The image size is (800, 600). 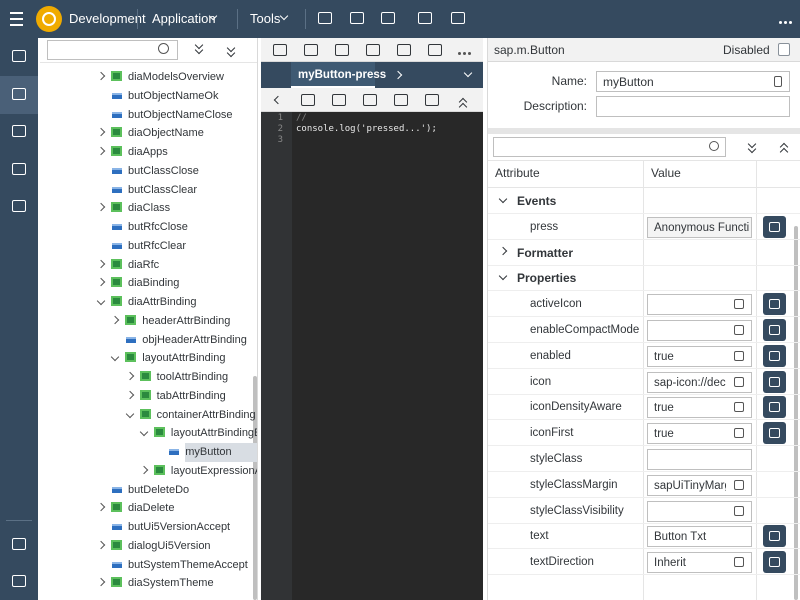 What do you see at coordinates (112, 50) in the screenshot?
I see `tree-search` at bounding box center [112, 50].